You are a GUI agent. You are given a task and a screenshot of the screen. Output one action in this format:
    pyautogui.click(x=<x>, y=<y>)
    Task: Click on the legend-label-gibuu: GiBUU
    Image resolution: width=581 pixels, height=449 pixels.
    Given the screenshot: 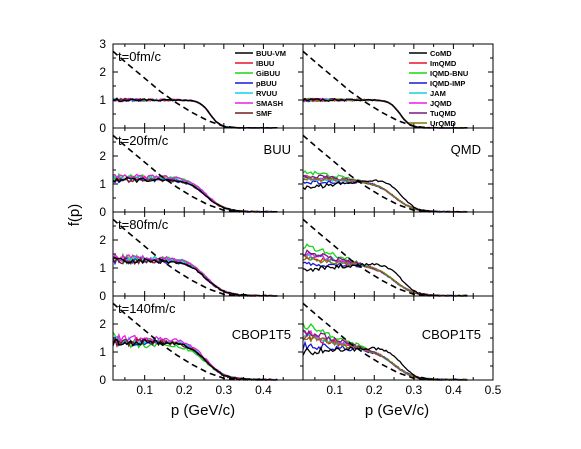 What is the action you would take?
    pyautogui.click(x=268, y=73)
    